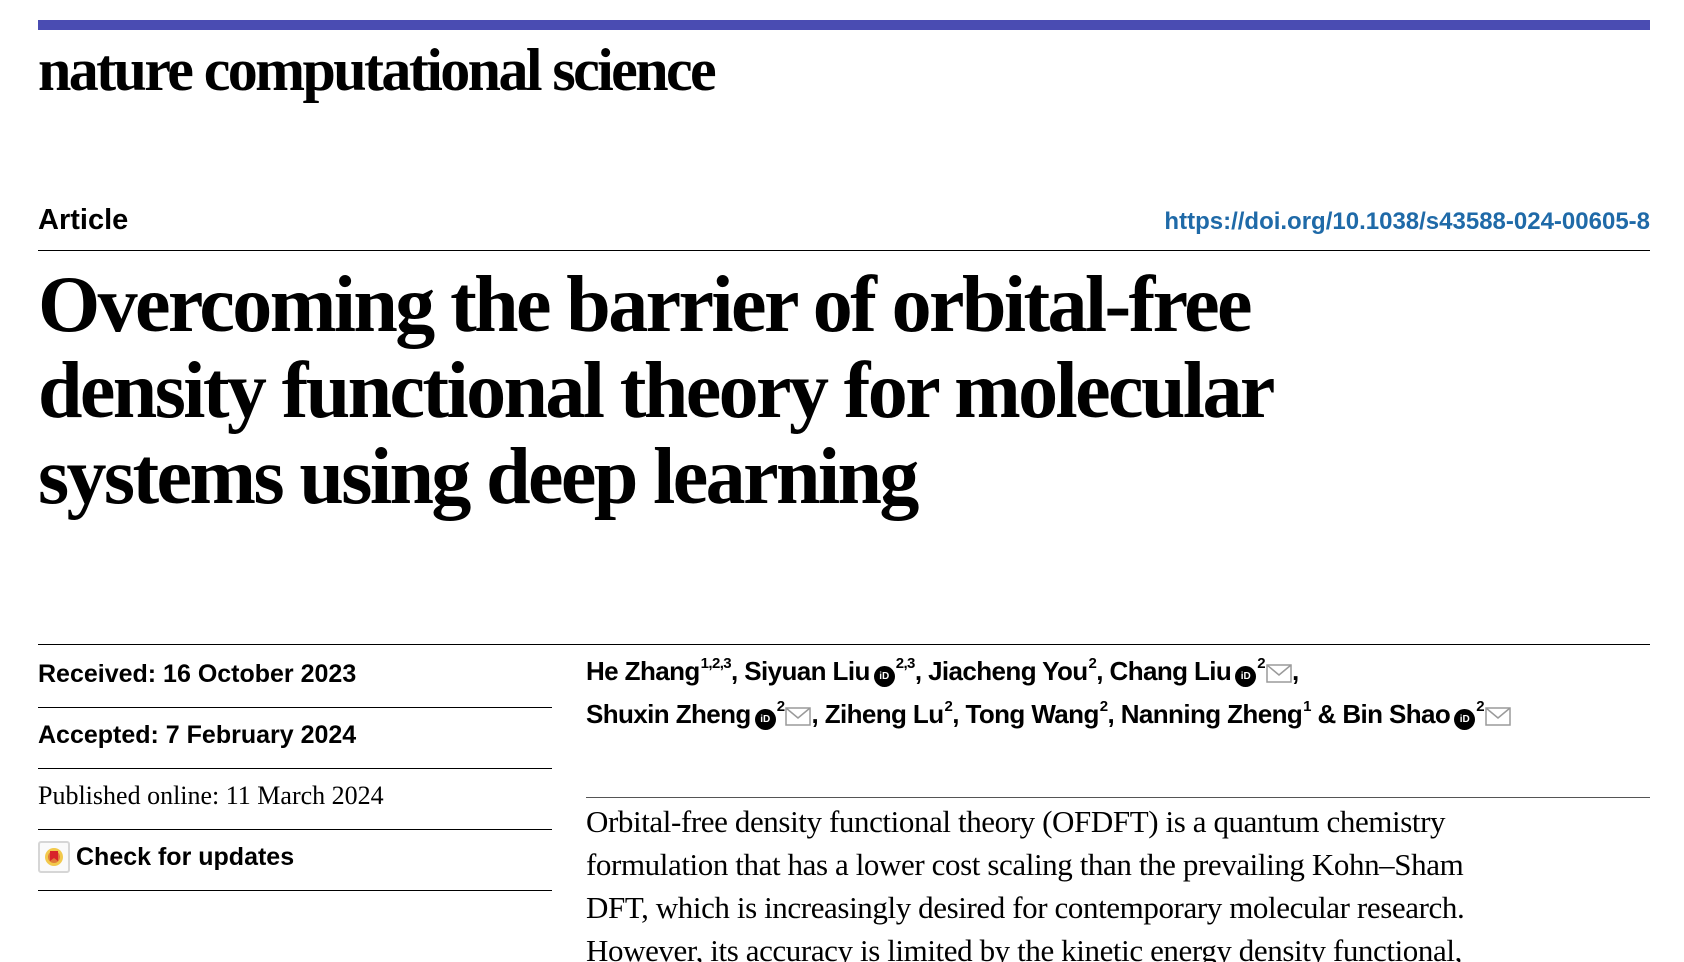 The width and height of the screenshot is (1684, 962). Describe the element at coordinates (54, 857) in the screenshot. I see `crossmark-icon` at that location.